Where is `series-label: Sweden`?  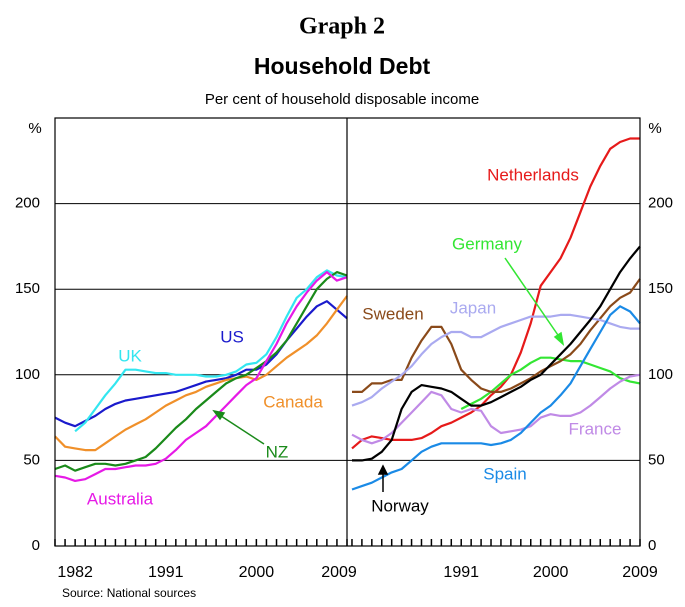
series-label: Sweden is located at coordinates (392, 313).